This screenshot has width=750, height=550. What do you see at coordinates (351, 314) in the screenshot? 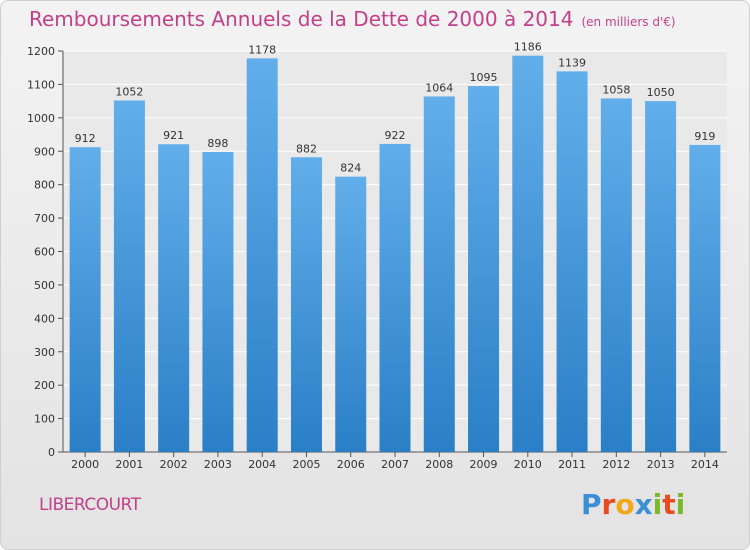
I see `bar-2006` at bounding box center [351, 314].